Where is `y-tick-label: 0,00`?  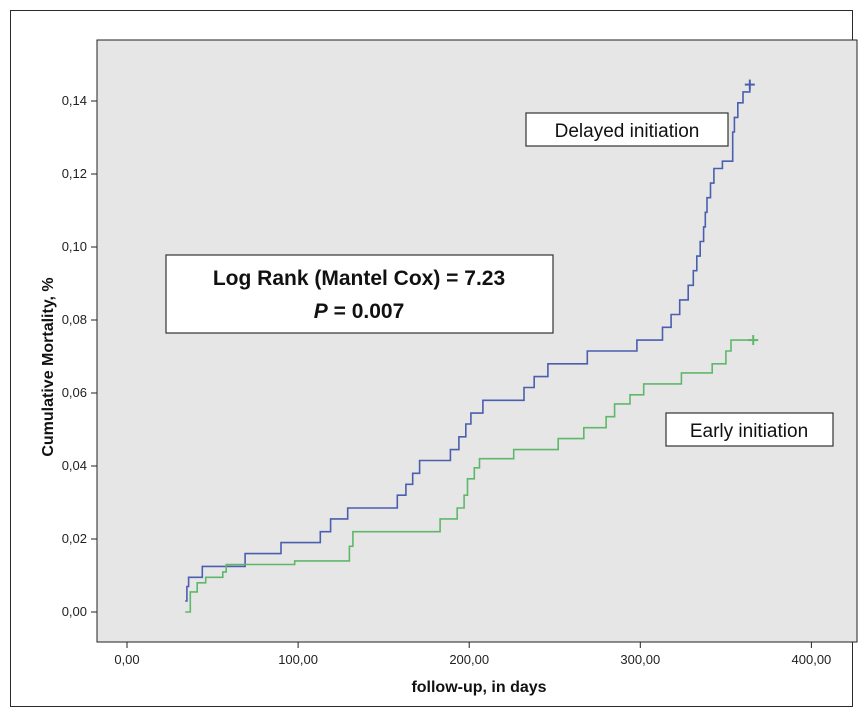 y-tick-label: 0,00 is located at coordinates (74, 611).